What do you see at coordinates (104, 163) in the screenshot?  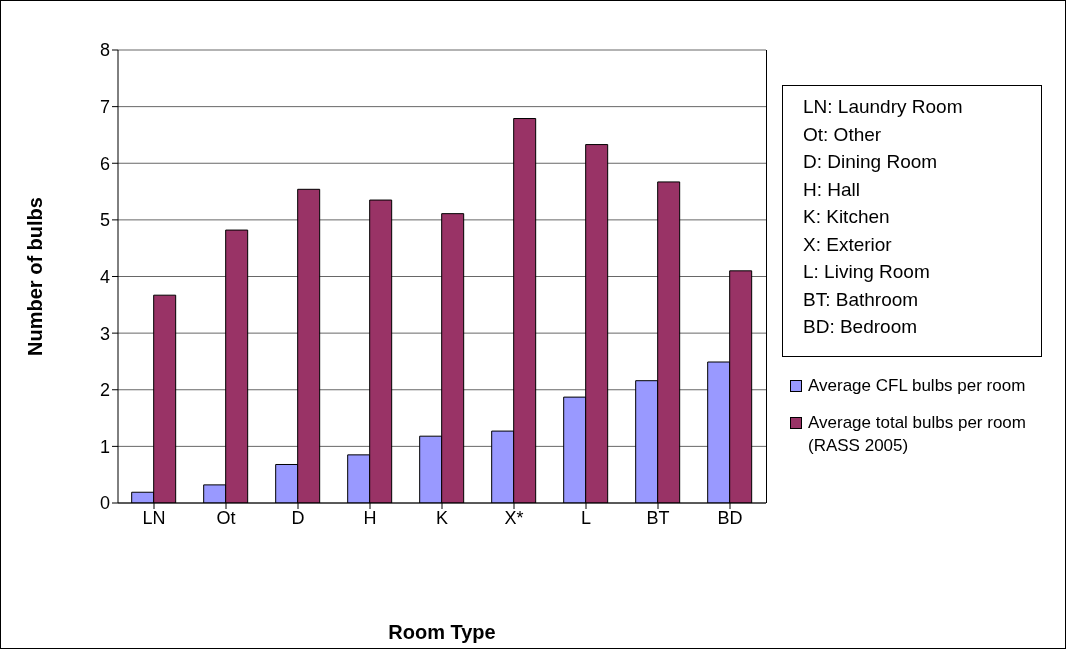 I see `y-tick-label: 6` at bounding box center [104, 163].